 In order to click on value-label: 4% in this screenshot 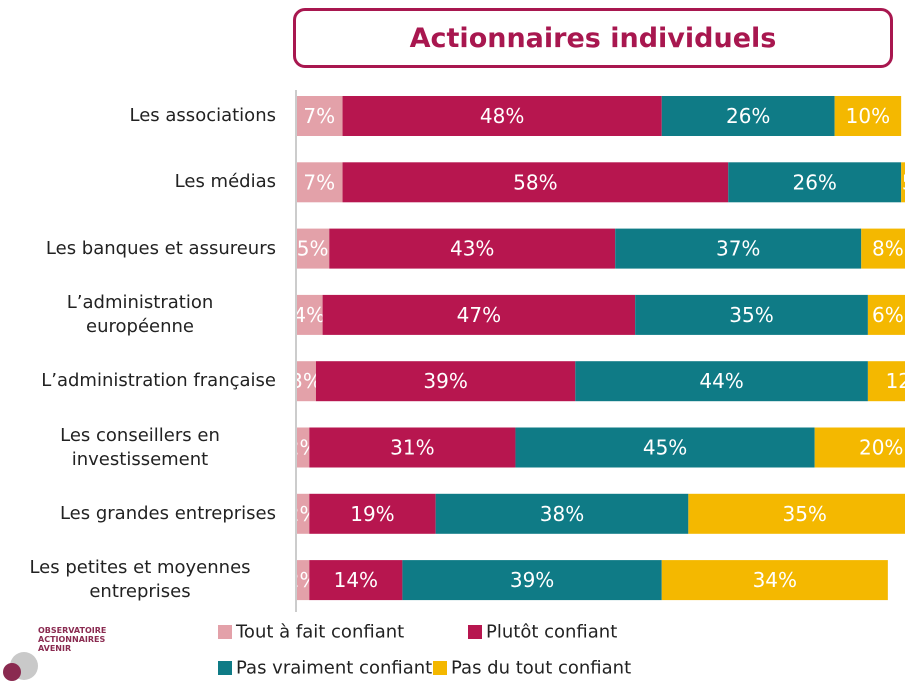, I will do `click(309, 315)`.